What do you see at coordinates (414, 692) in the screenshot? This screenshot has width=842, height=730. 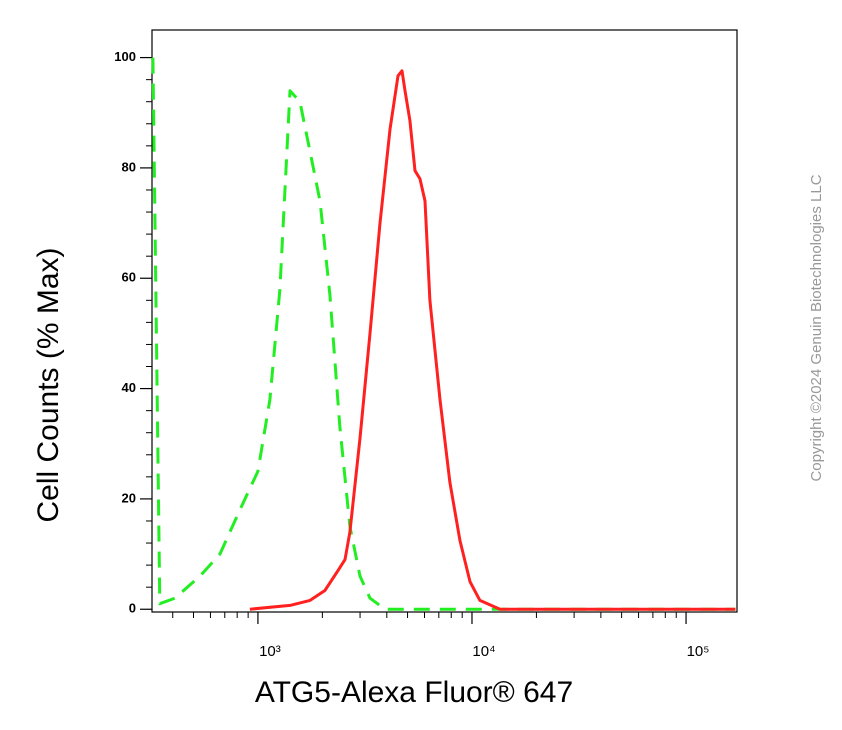 I see `x-axis-label: ATG5-Alexa Fluor® 647` at bounding box center [414, 692].